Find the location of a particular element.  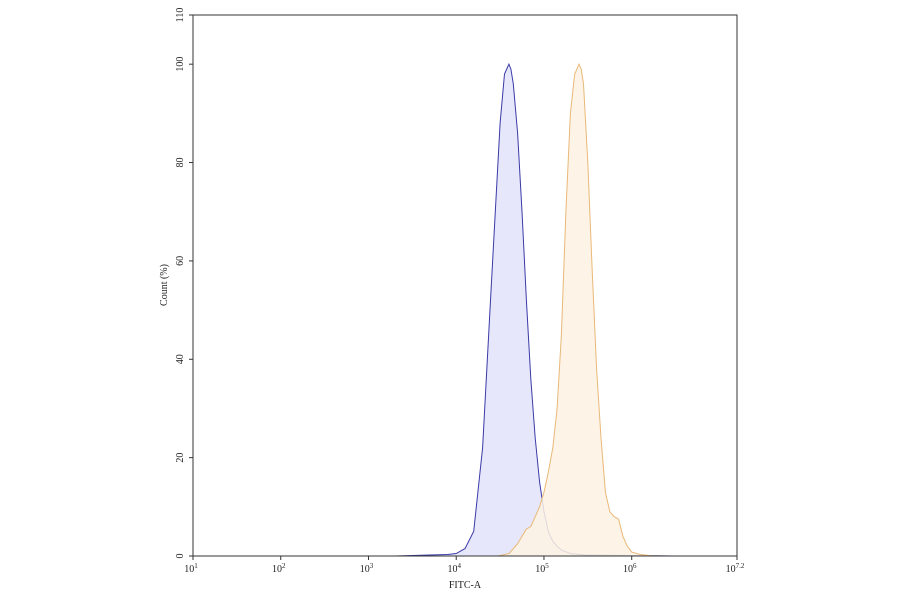

y-tick-label: 60 is located at coordinates (180, 261).